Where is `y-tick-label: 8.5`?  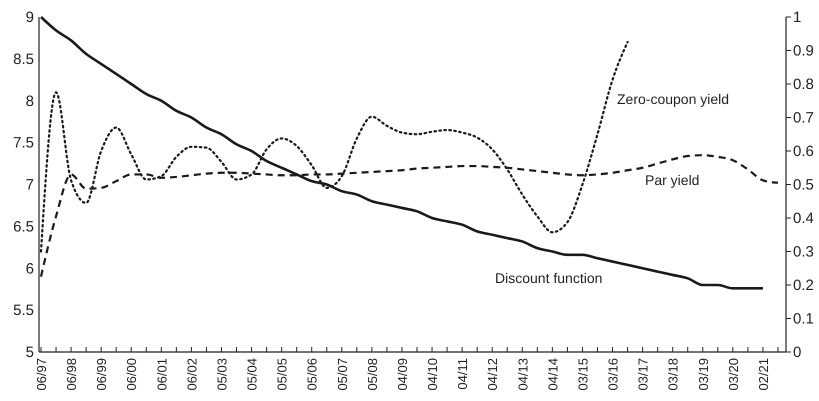 y-tick-label: 8.5 is located at coordinates (23, 59).